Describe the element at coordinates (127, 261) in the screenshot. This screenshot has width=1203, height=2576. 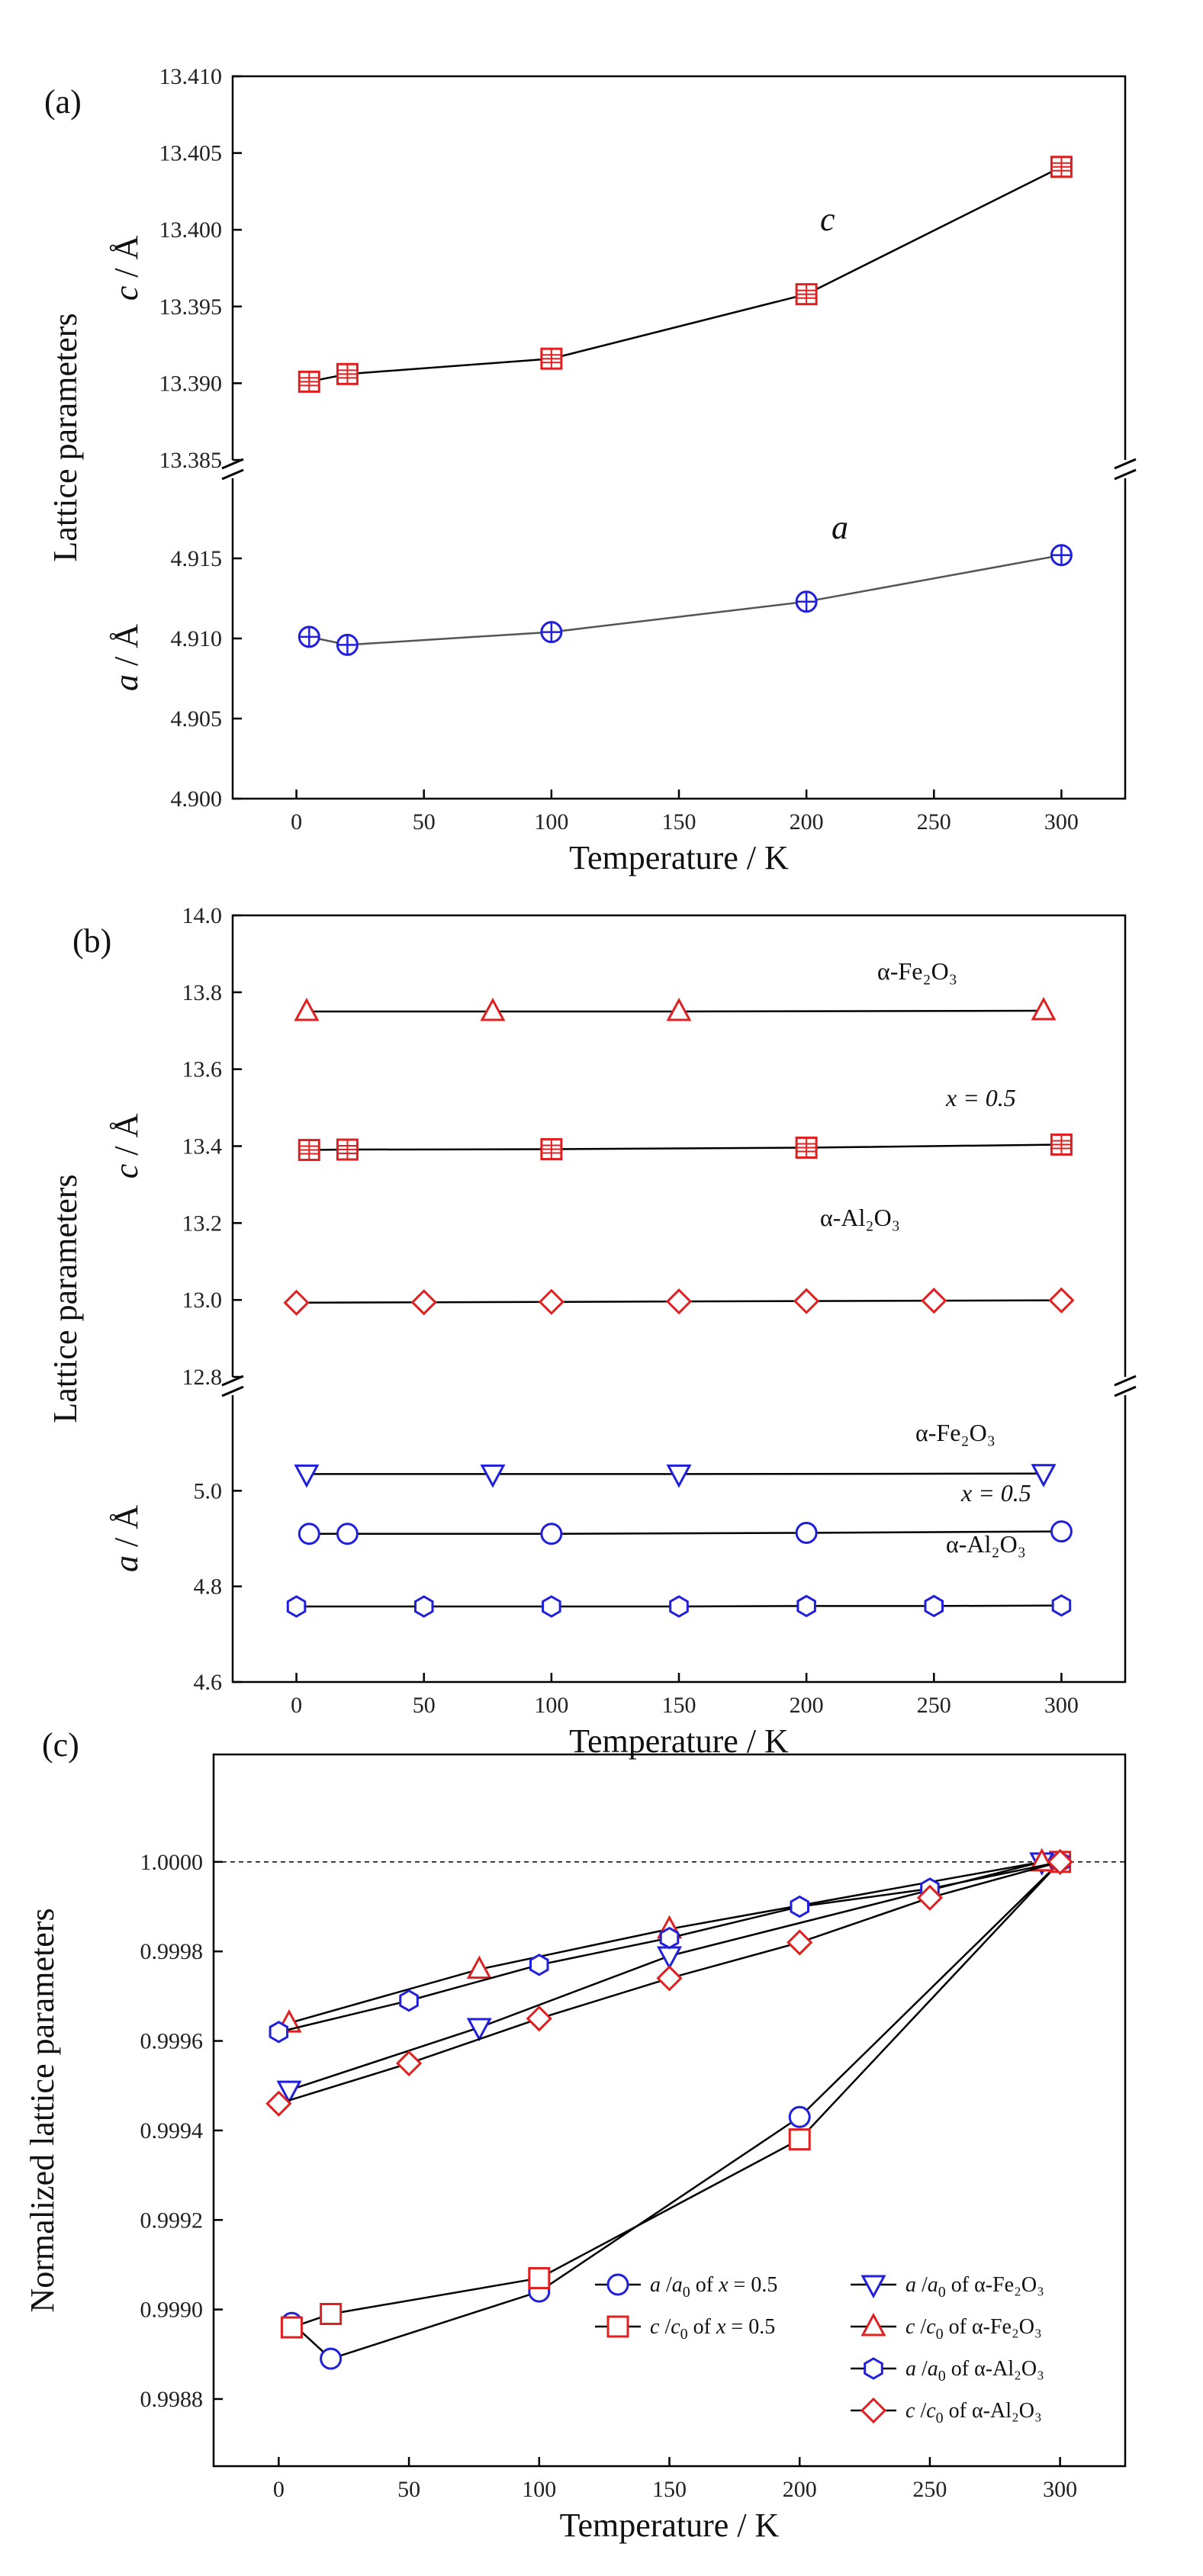
I see `panel-a-upper-axis-label-unit: / Å` at that location.